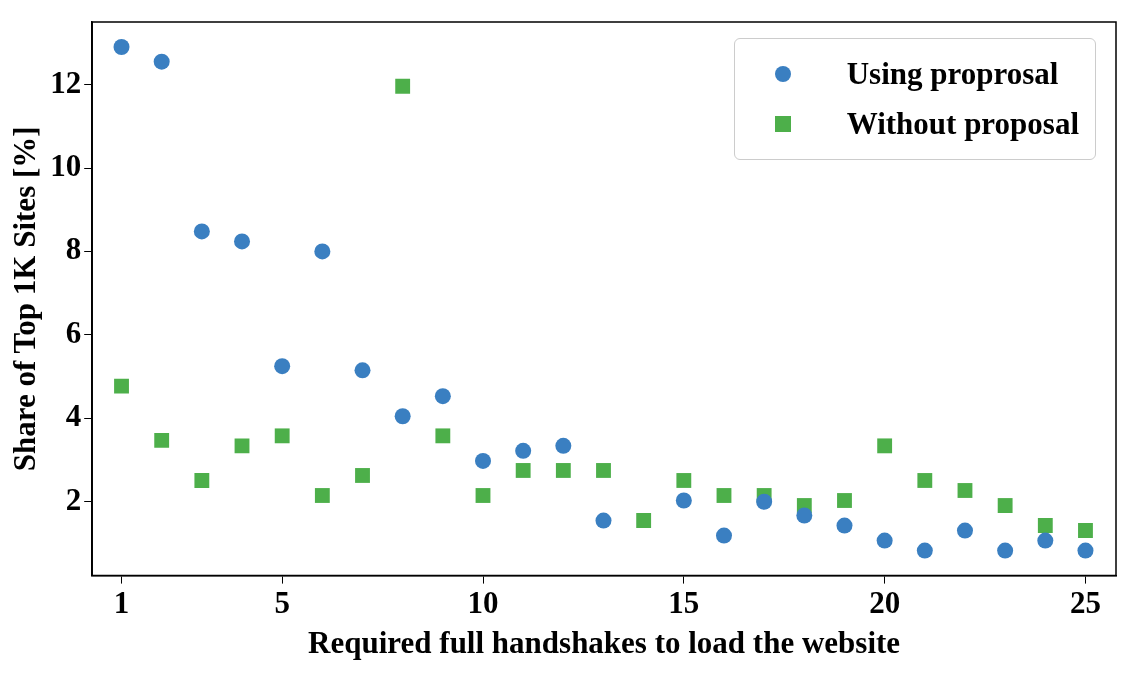 The width and height of the screenshot is (1138, 678). I want to click on y-axis-title: Share of Top 1K Sites [%], so click(24, 299).